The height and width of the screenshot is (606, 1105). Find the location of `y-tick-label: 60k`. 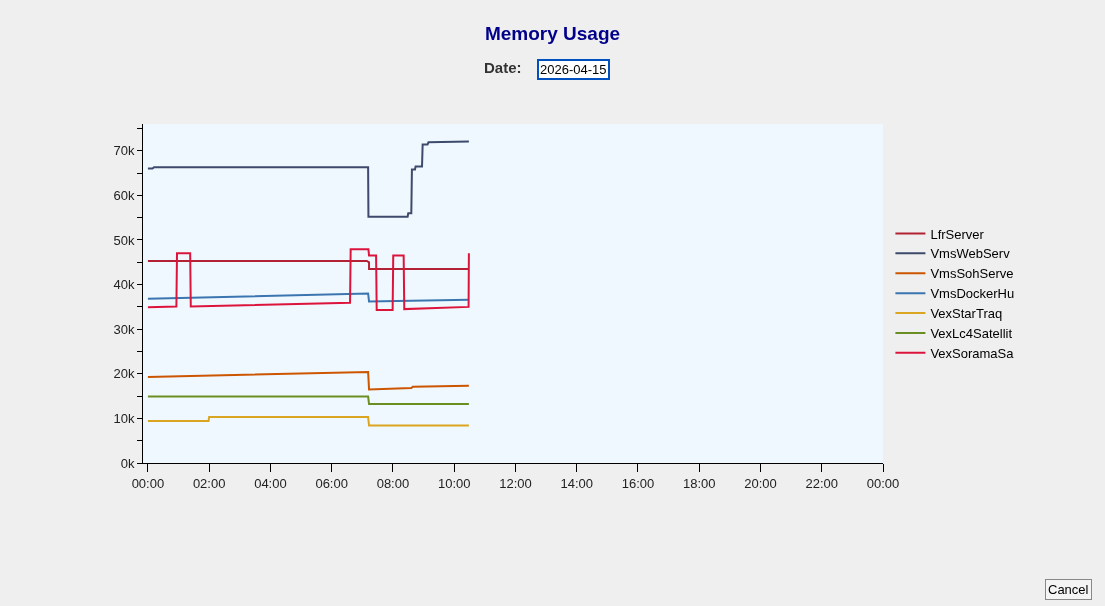

y-tick-label: 60k is located at coordinates (124, 195).